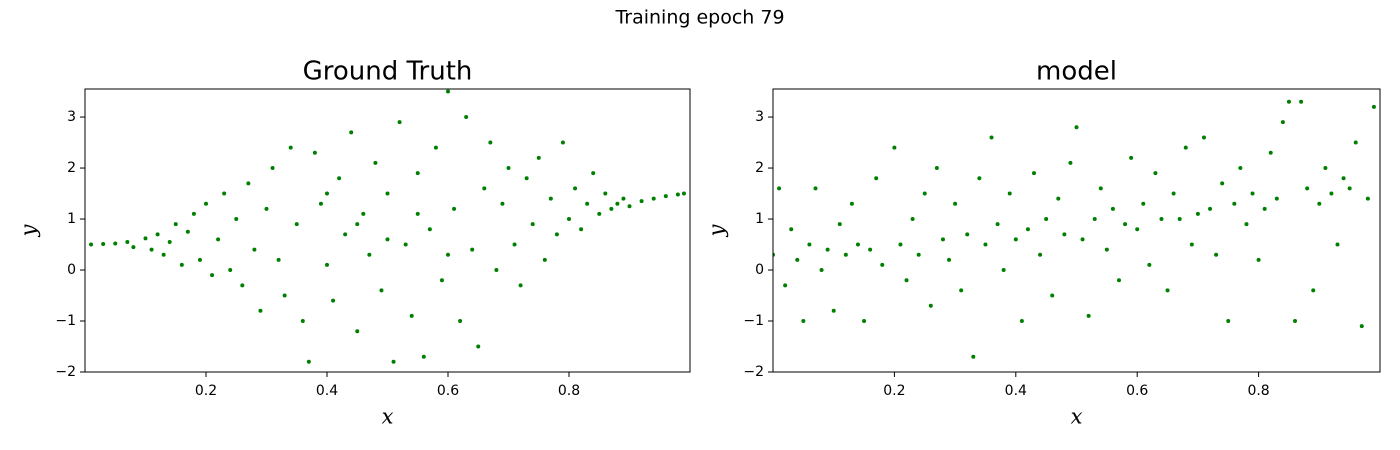  Describe the element at coordinates (759, 168) in the screenshot. I see `y-tick-label: 2` at that location.